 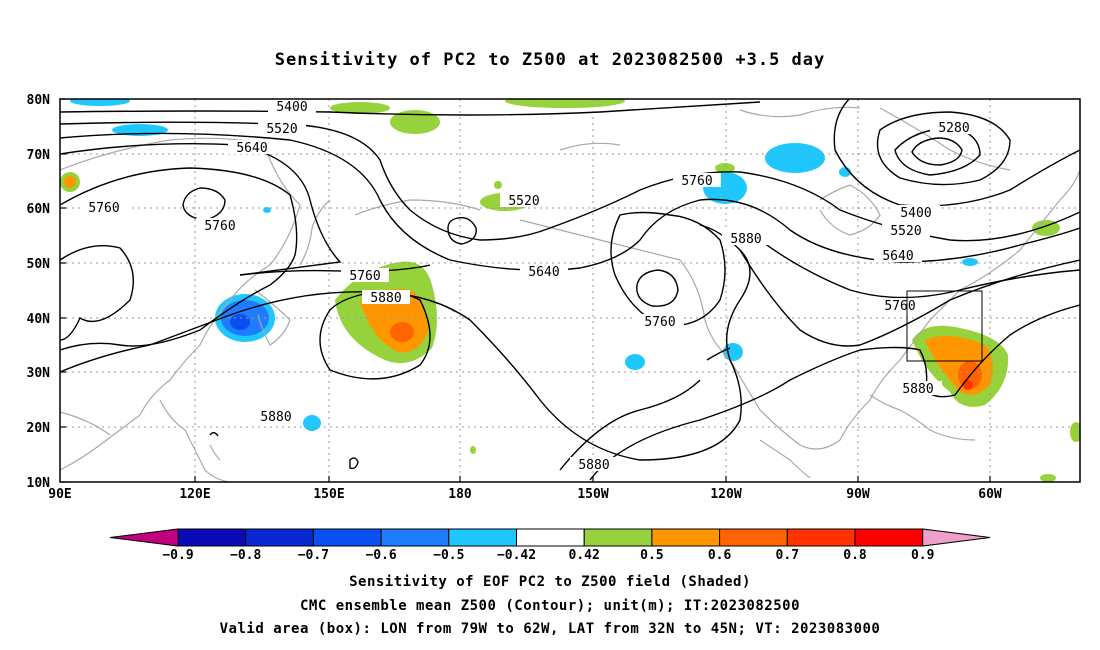 What do you see at coordinates (725, 494) in the screenshot?
I see `lon-label: 120W` at bounding box center [725, 494].